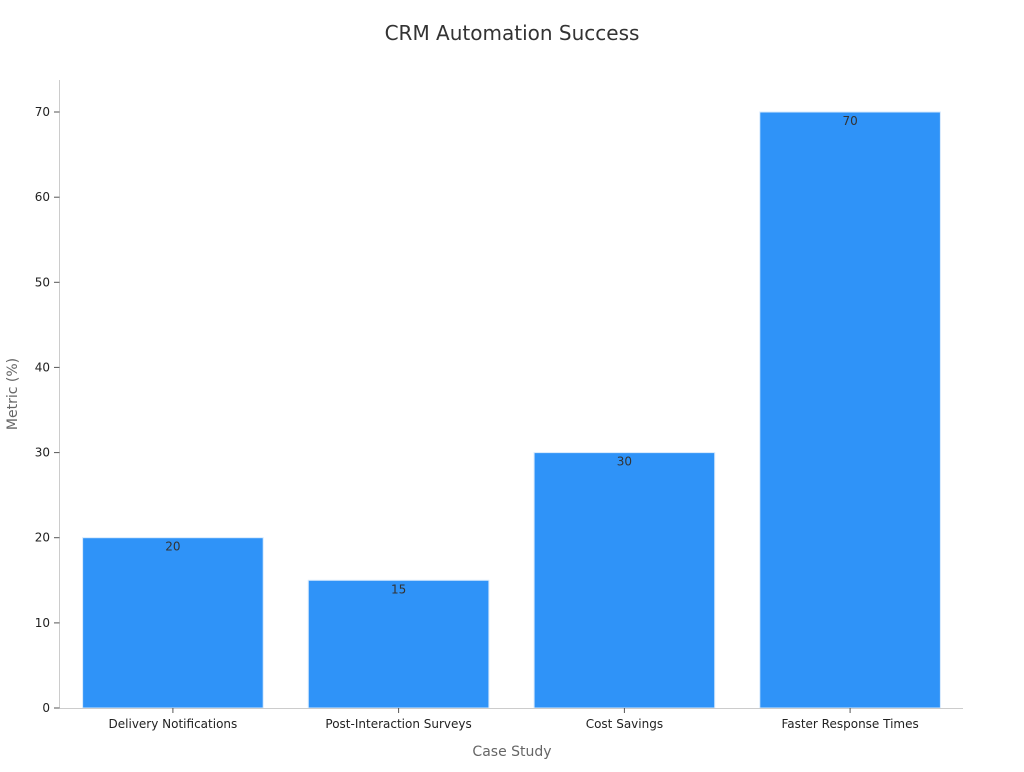  I want to click on chart-title: CRM Automation Success, so click(512, 33).